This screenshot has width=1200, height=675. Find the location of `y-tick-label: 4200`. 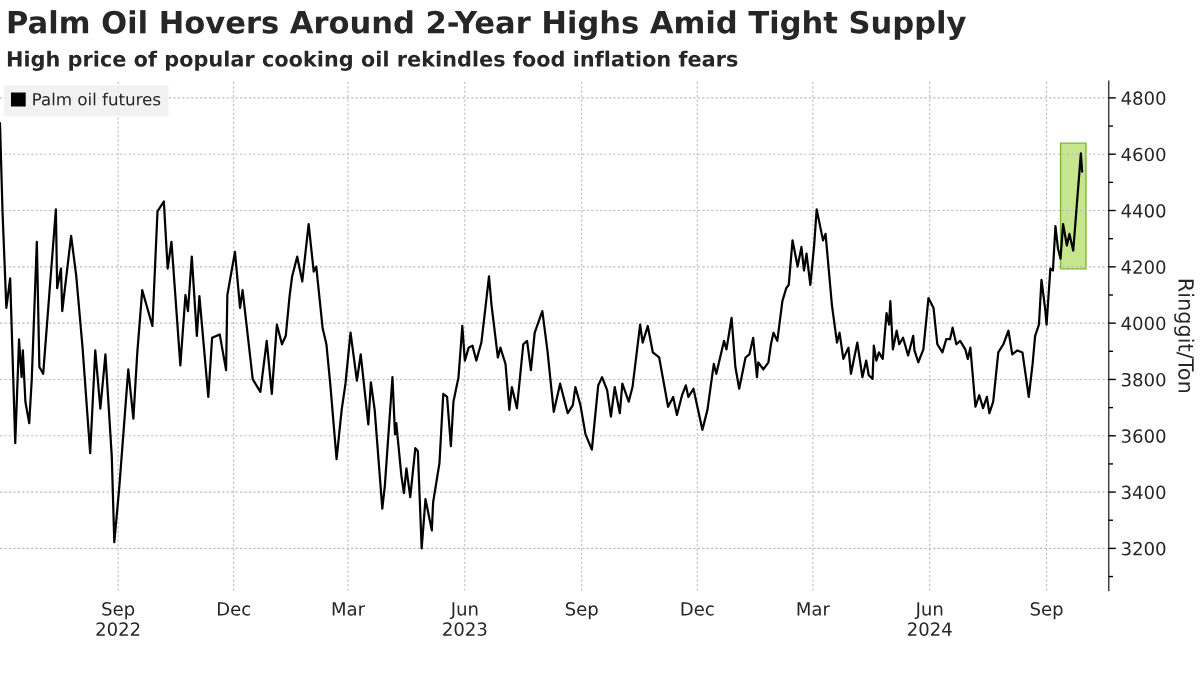

y-tick-label: 4200 is located at coordinates (1143, 267).